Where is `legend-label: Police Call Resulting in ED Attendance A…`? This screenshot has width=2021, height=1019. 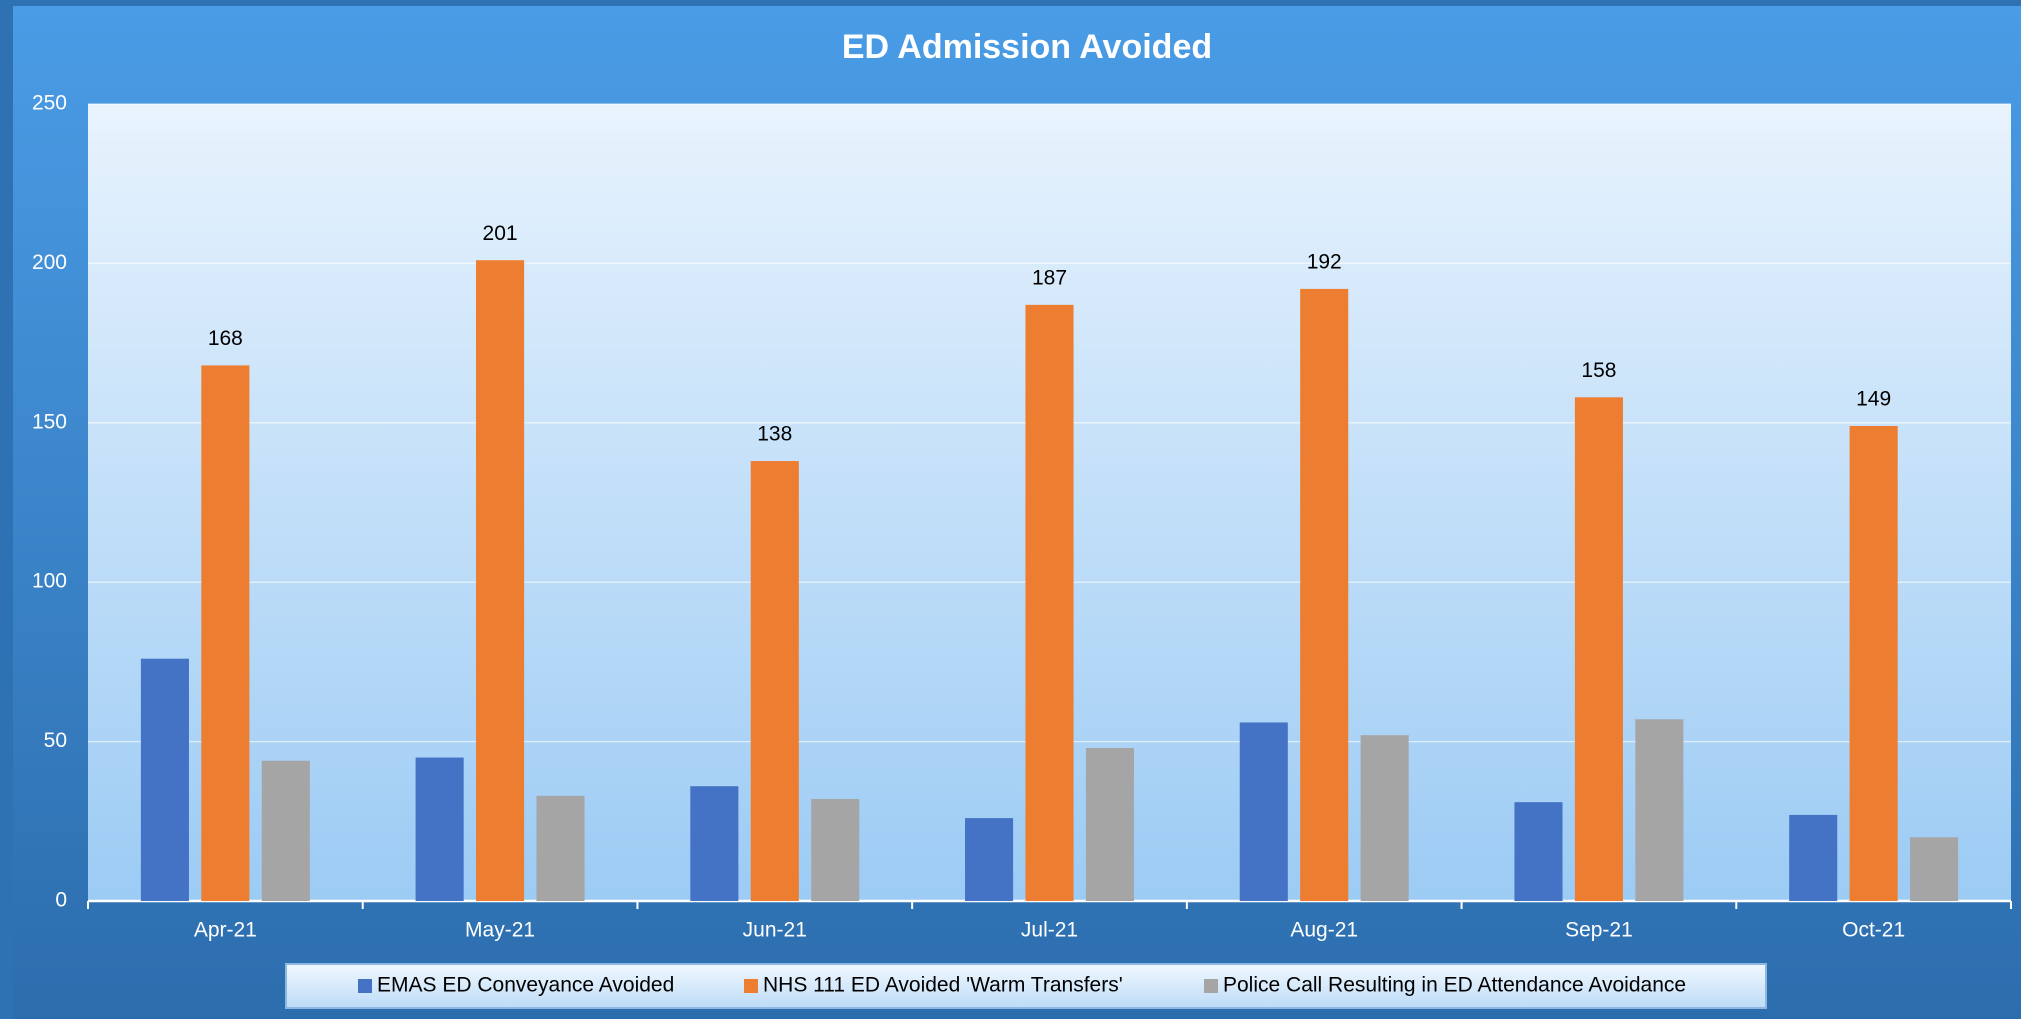
legend-label: Police Call Resulting in ED Attendance A… is located at coordinates (1454, 985).